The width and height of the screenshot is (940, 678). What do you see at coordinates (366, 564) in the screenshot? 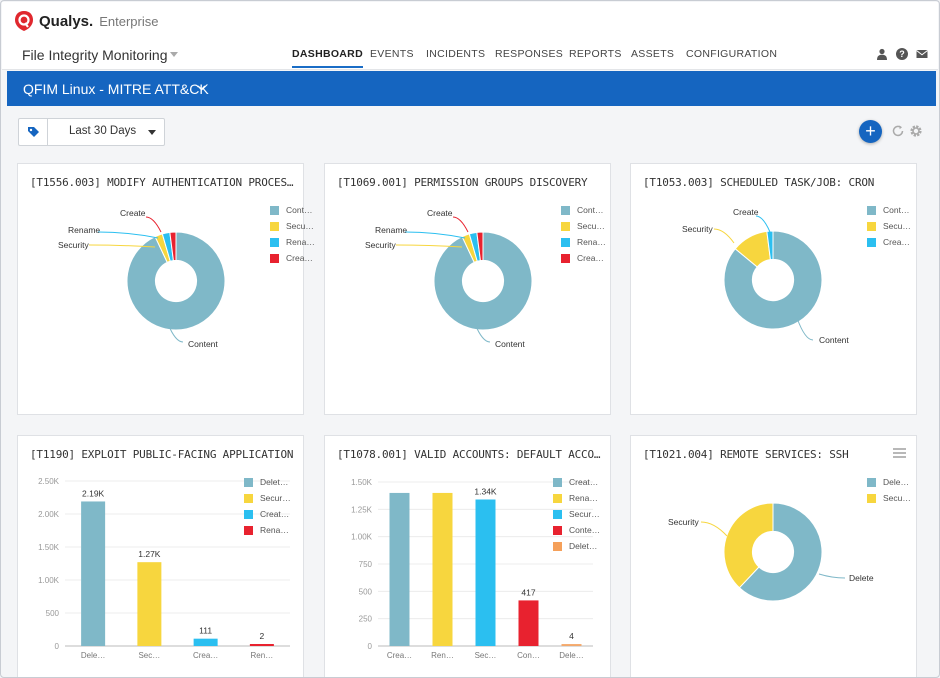
I see `y-tick-label: 750` at bounding box center [366, 564].